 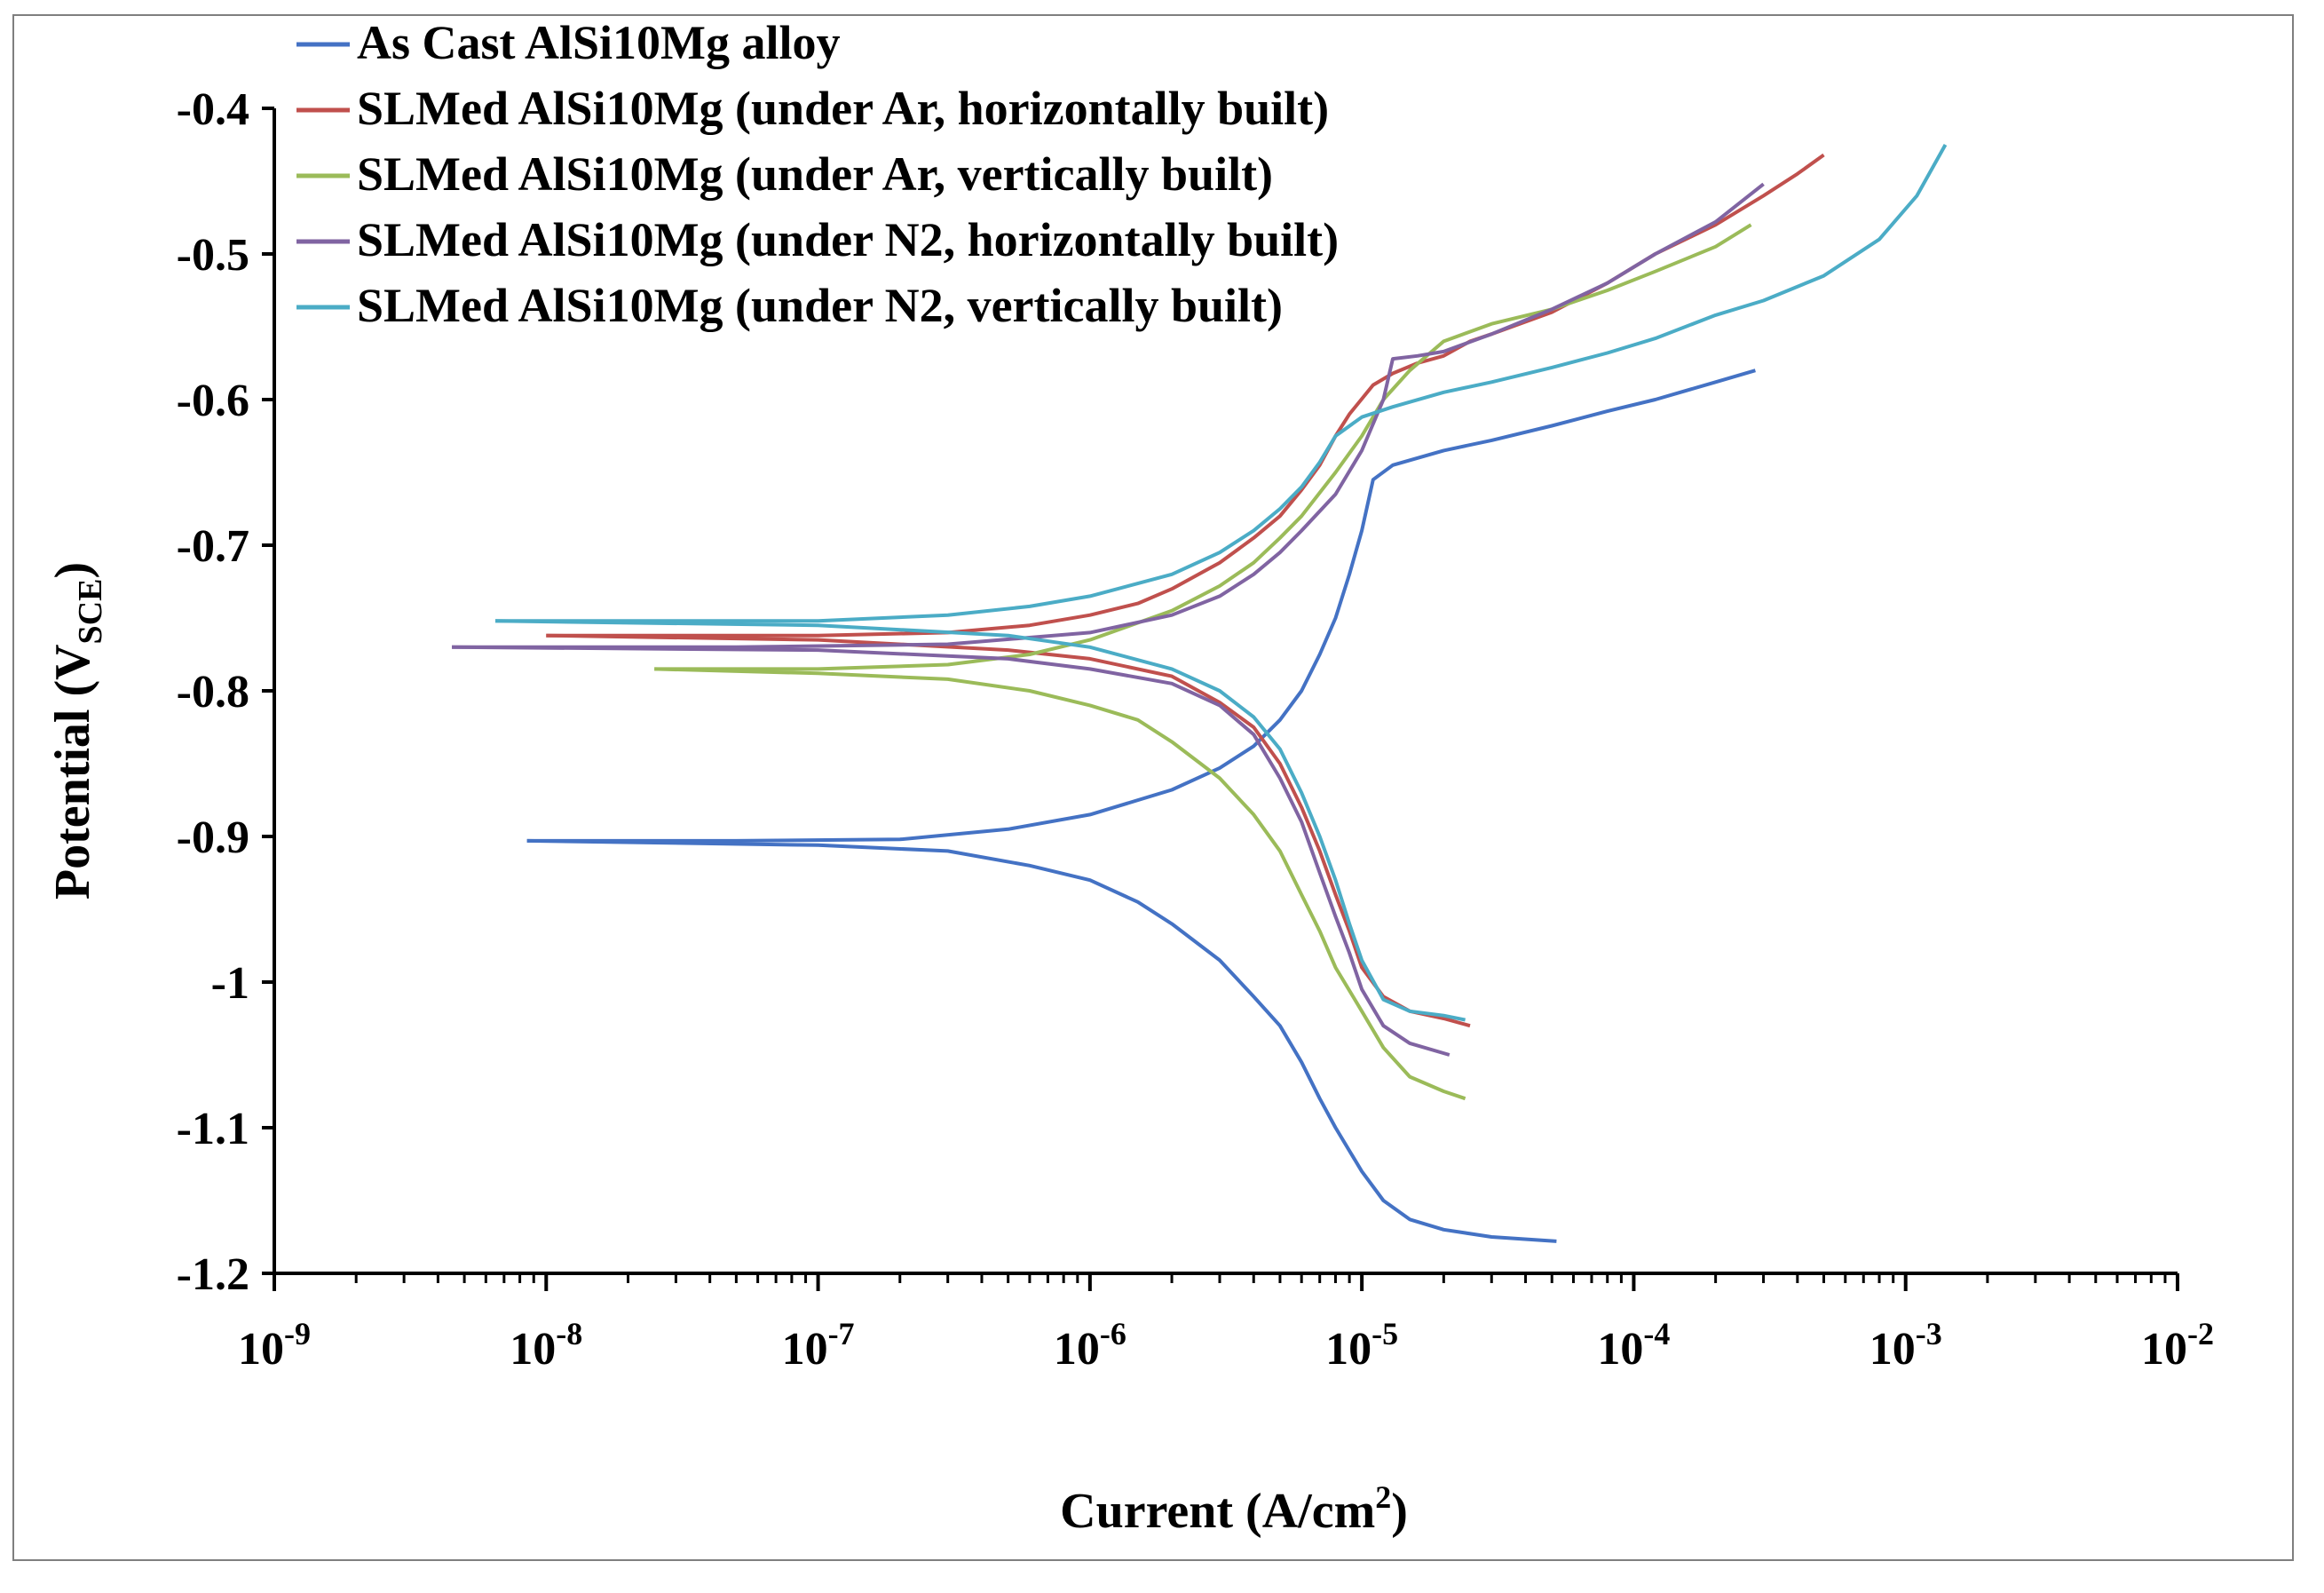 What do you see at coordinates (274, 1345) in the screenshot?
I see `x-tick-label: 10⁻⁹` at bounding box center [274, 1345].